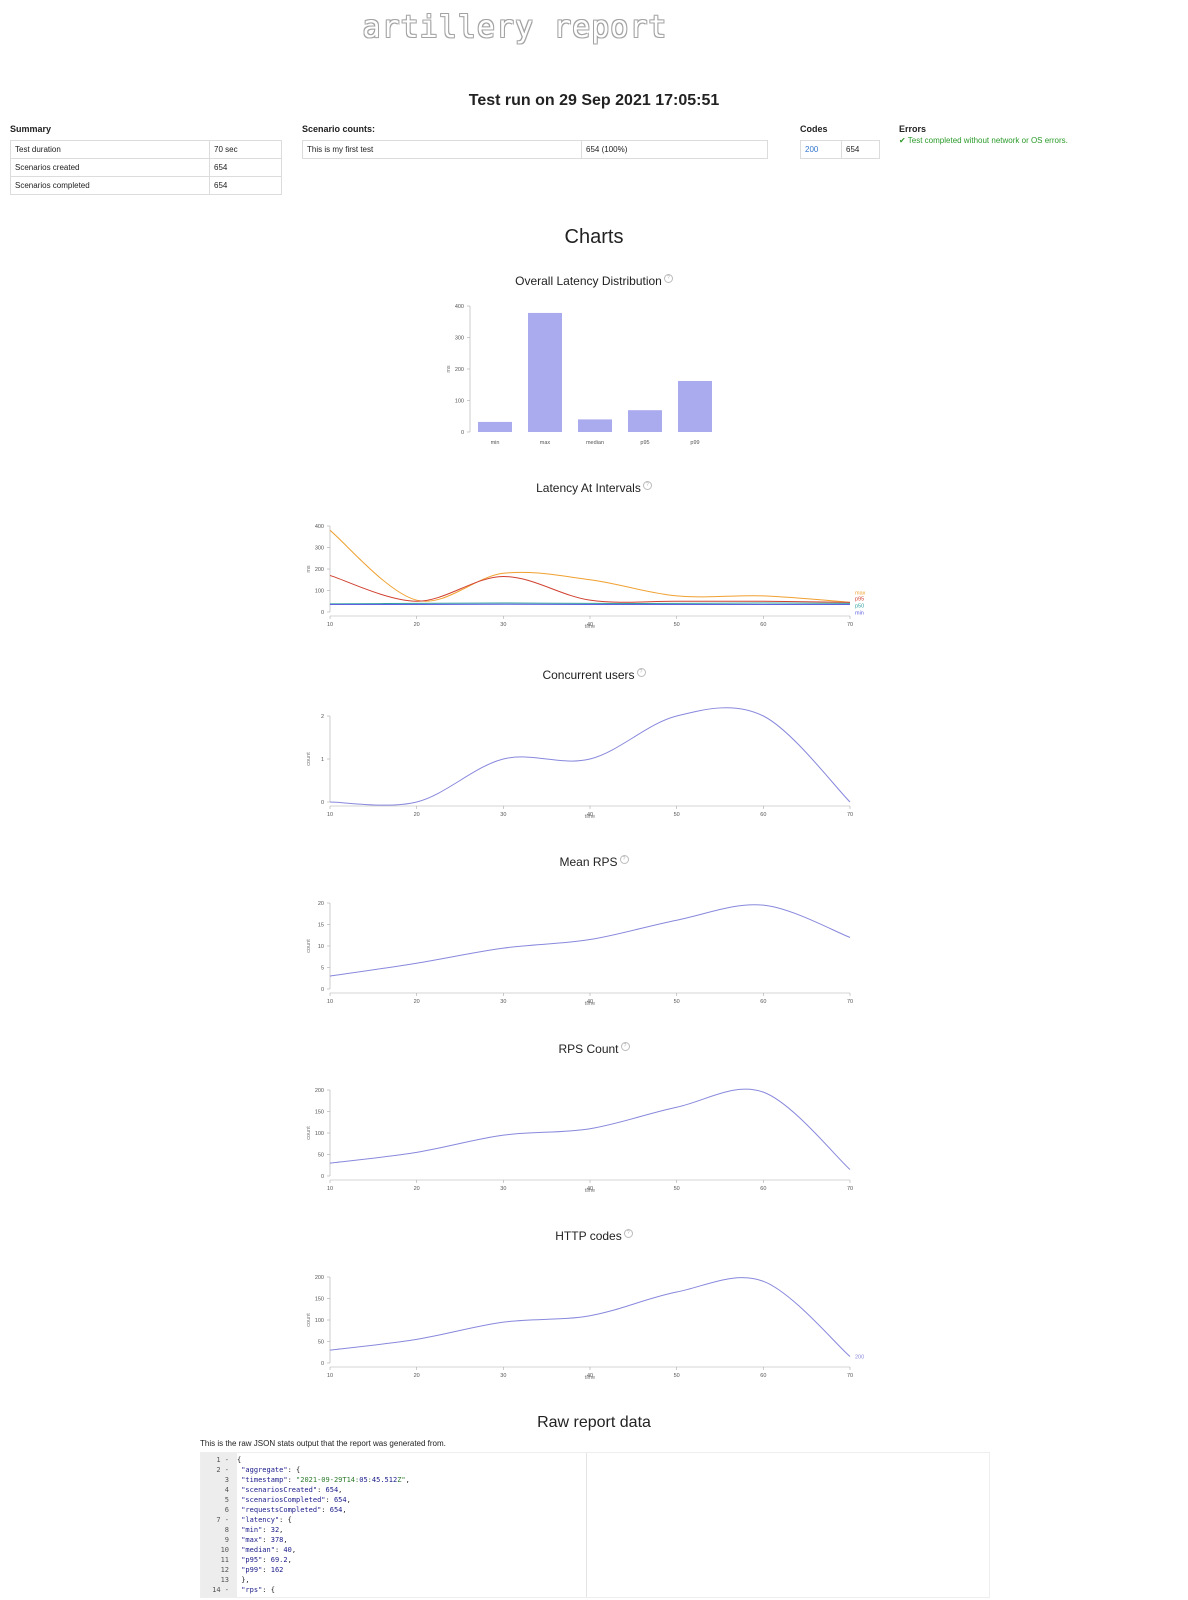  What do you see at coordinates (226, 1500) in the screenshot?
I see `line-number: 5` at bounding box center [226, 1500].